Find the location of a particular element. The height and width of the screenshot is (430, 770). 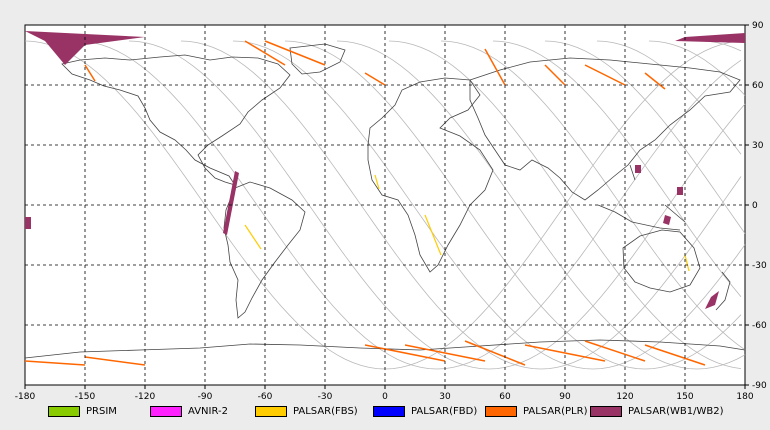

legend-label: PALSAR(FBS) is located at coordinates (325, 411).